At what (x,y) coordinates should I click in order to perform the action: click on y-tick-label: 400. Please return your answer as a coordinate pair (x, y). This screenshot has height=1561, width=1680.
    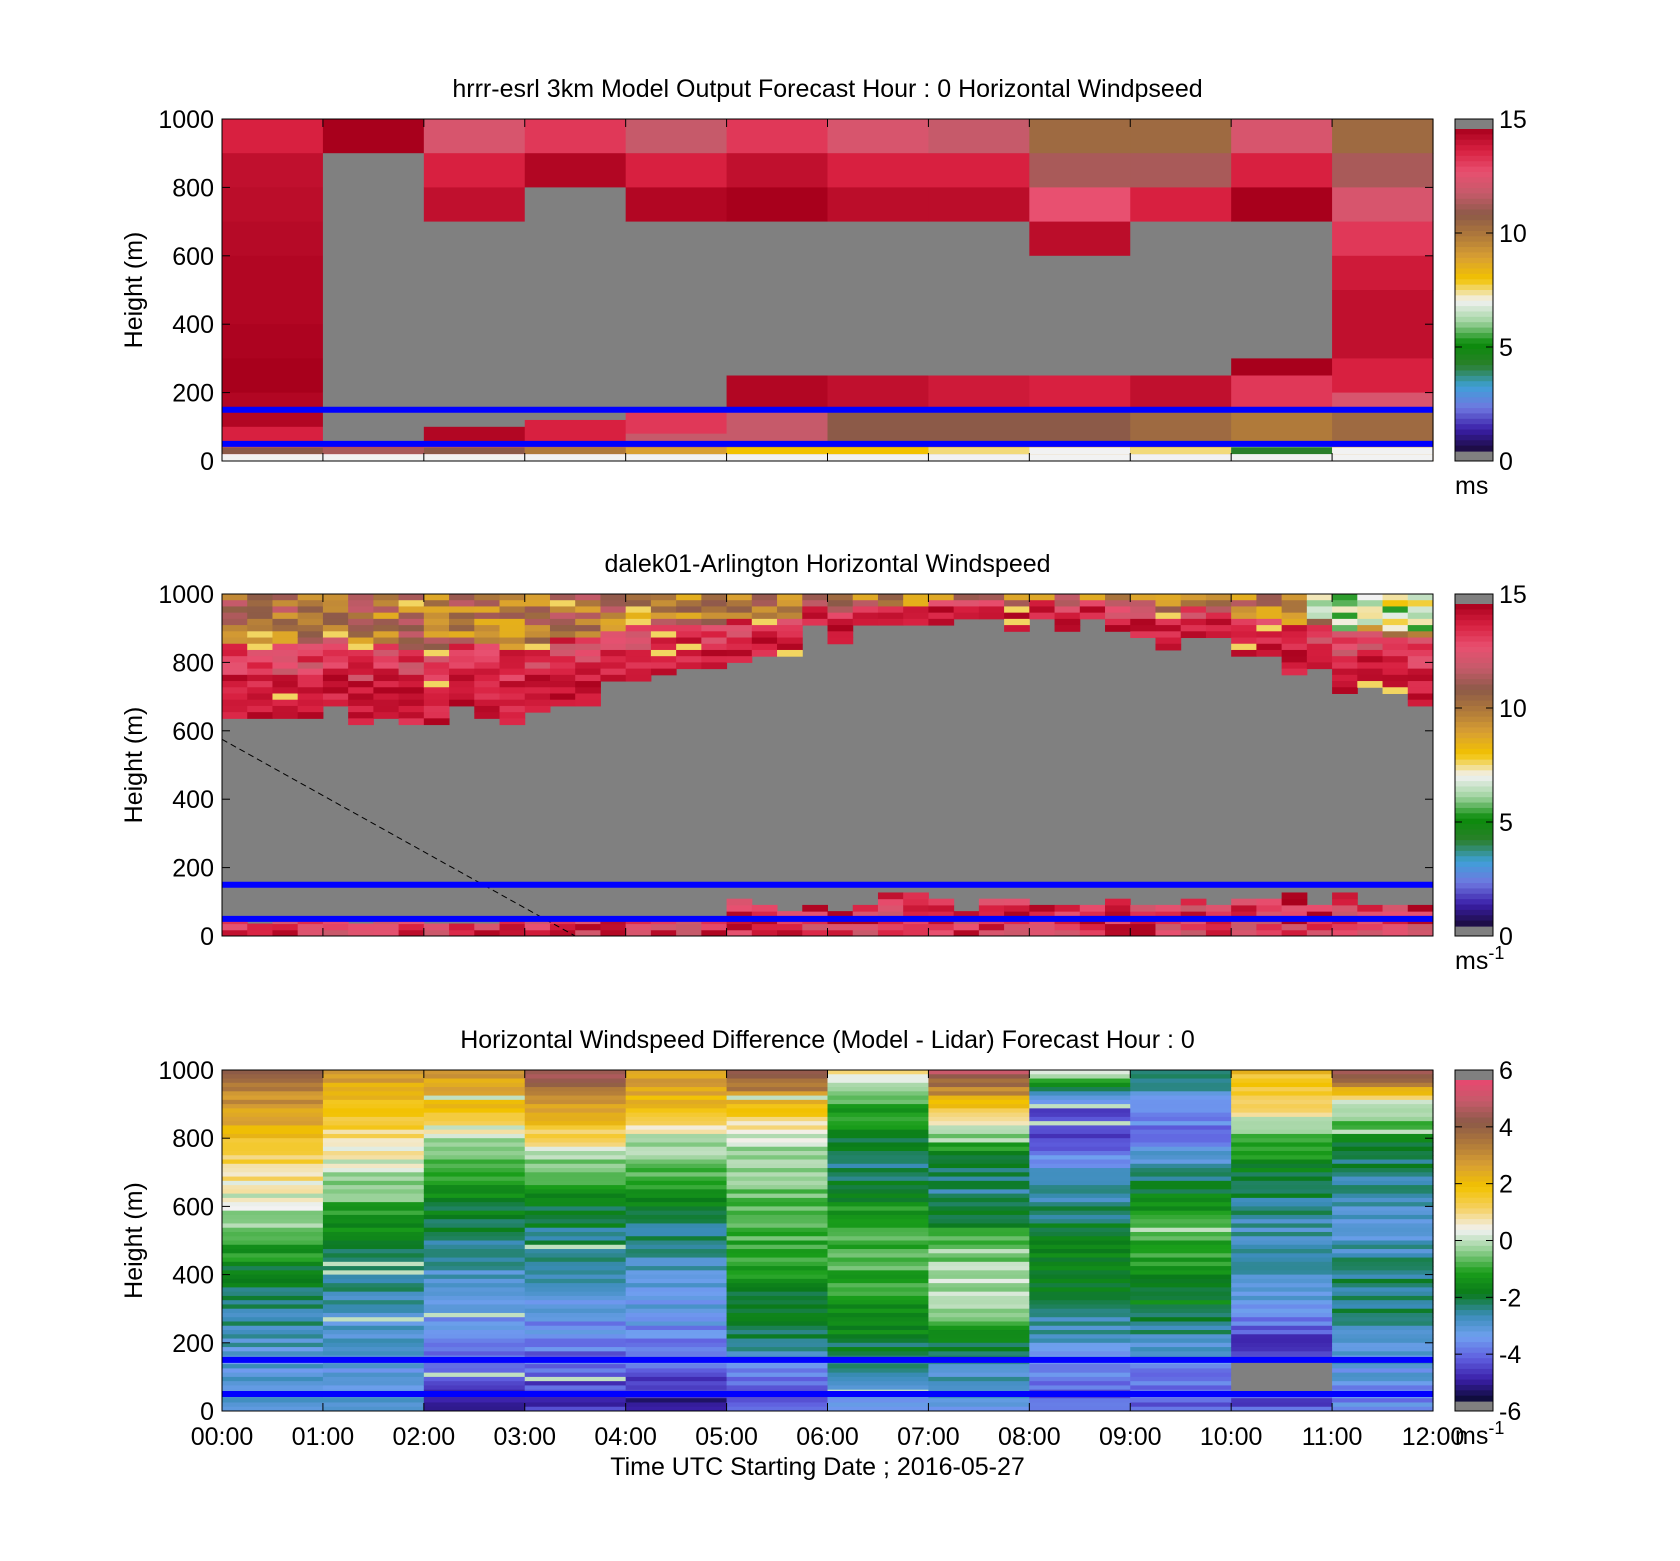
    Looking at the image, I should click on (193, 325).